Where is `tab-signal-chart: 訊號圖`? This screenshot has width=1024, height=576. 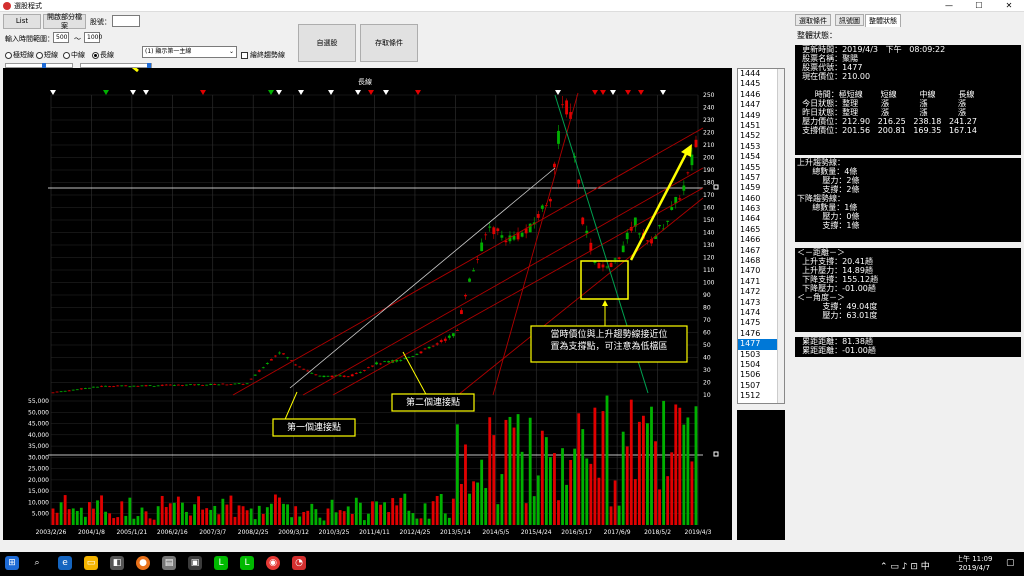
tab-signal-chart: 訊號圖 is located at coordinates (849, 20).